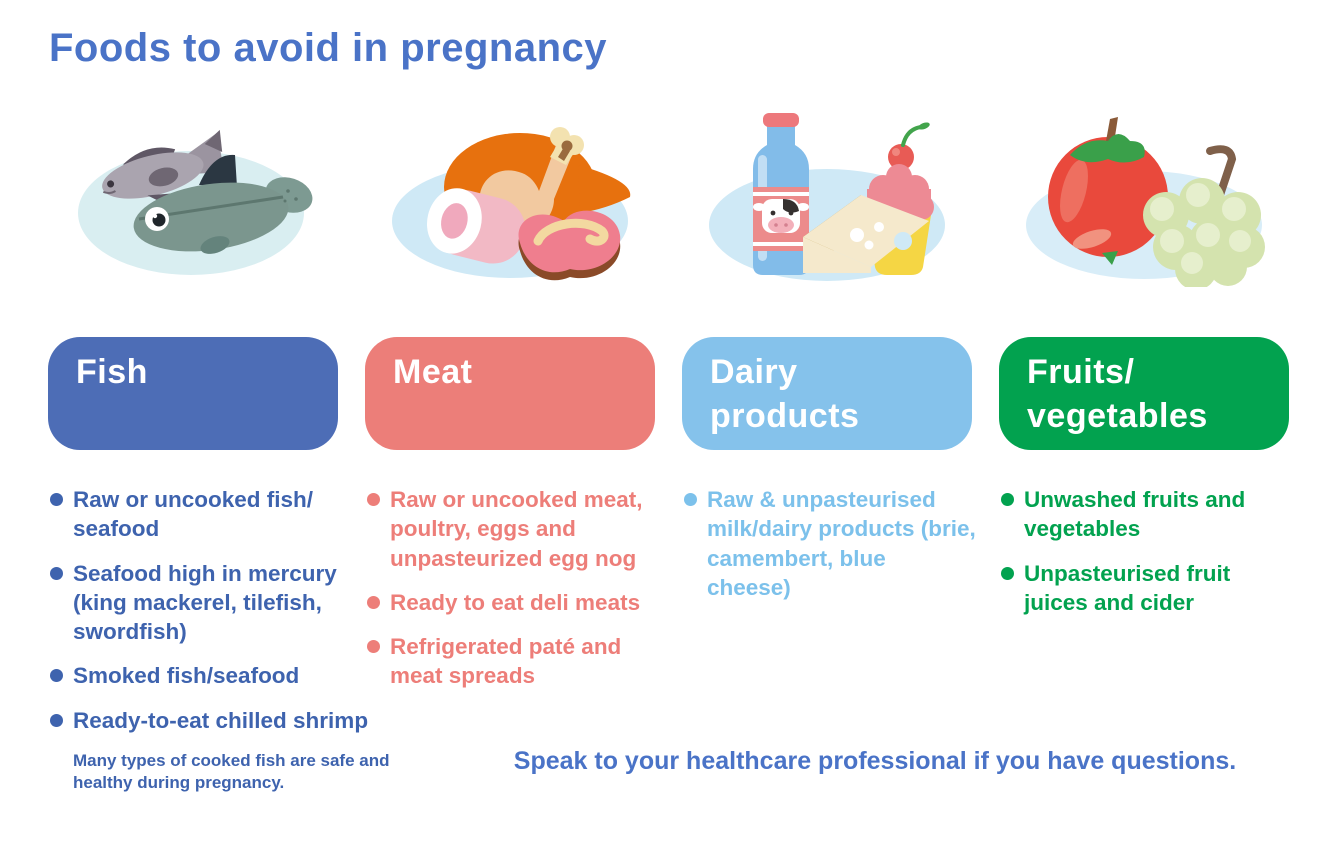  I want to click on item-text: Unwashed fruits and vegetables, so click(1135, 514).